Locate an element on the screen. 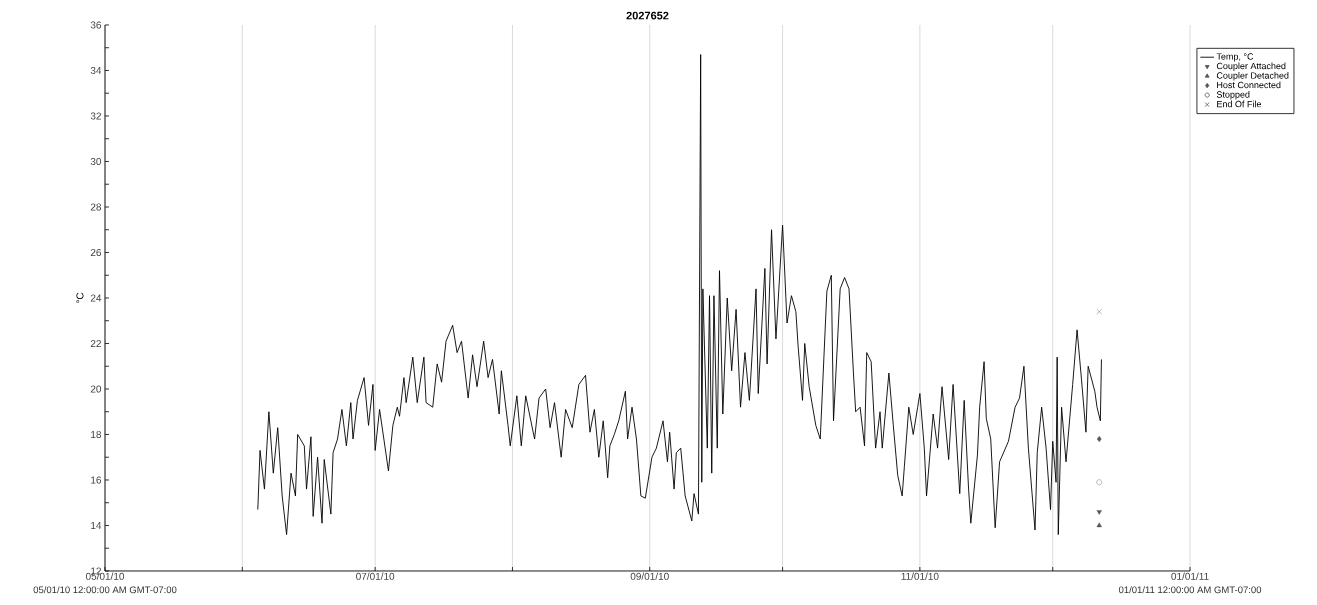  y-tick-label: 34 is located at coordinates (96, 70).